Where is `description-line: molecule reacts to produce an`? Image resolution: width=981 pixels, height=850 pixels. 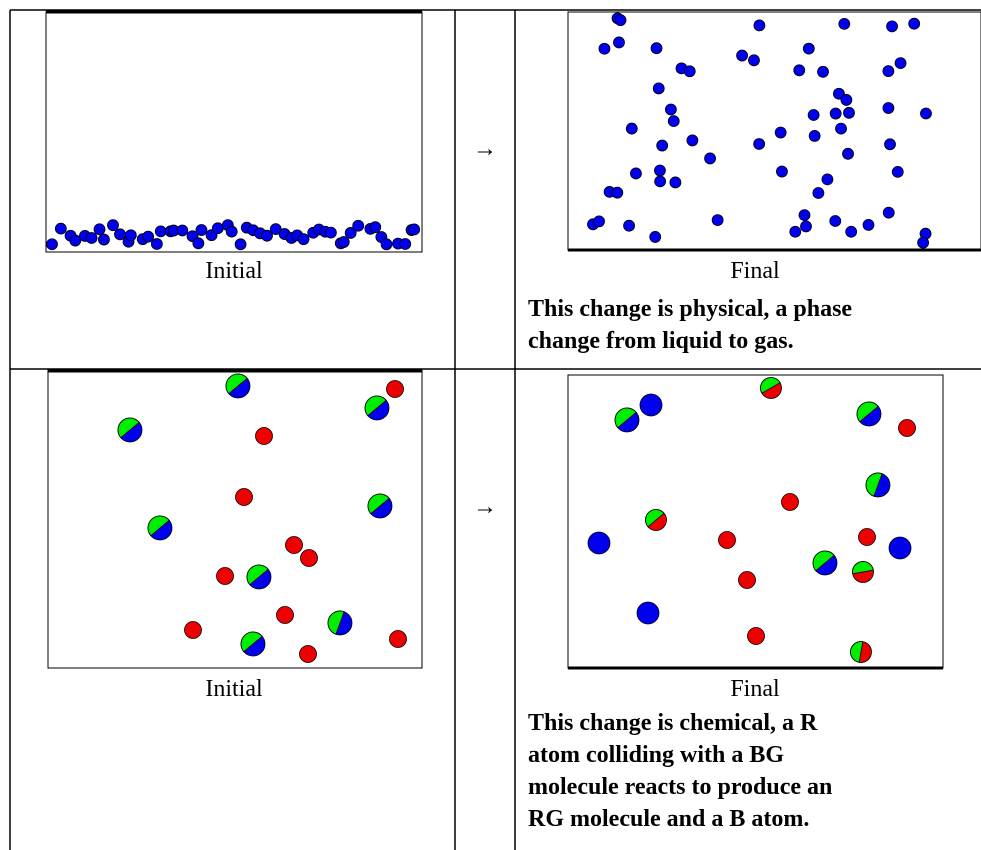
description-line: molecule reacts to produce an is located at coordinates (680, 787).